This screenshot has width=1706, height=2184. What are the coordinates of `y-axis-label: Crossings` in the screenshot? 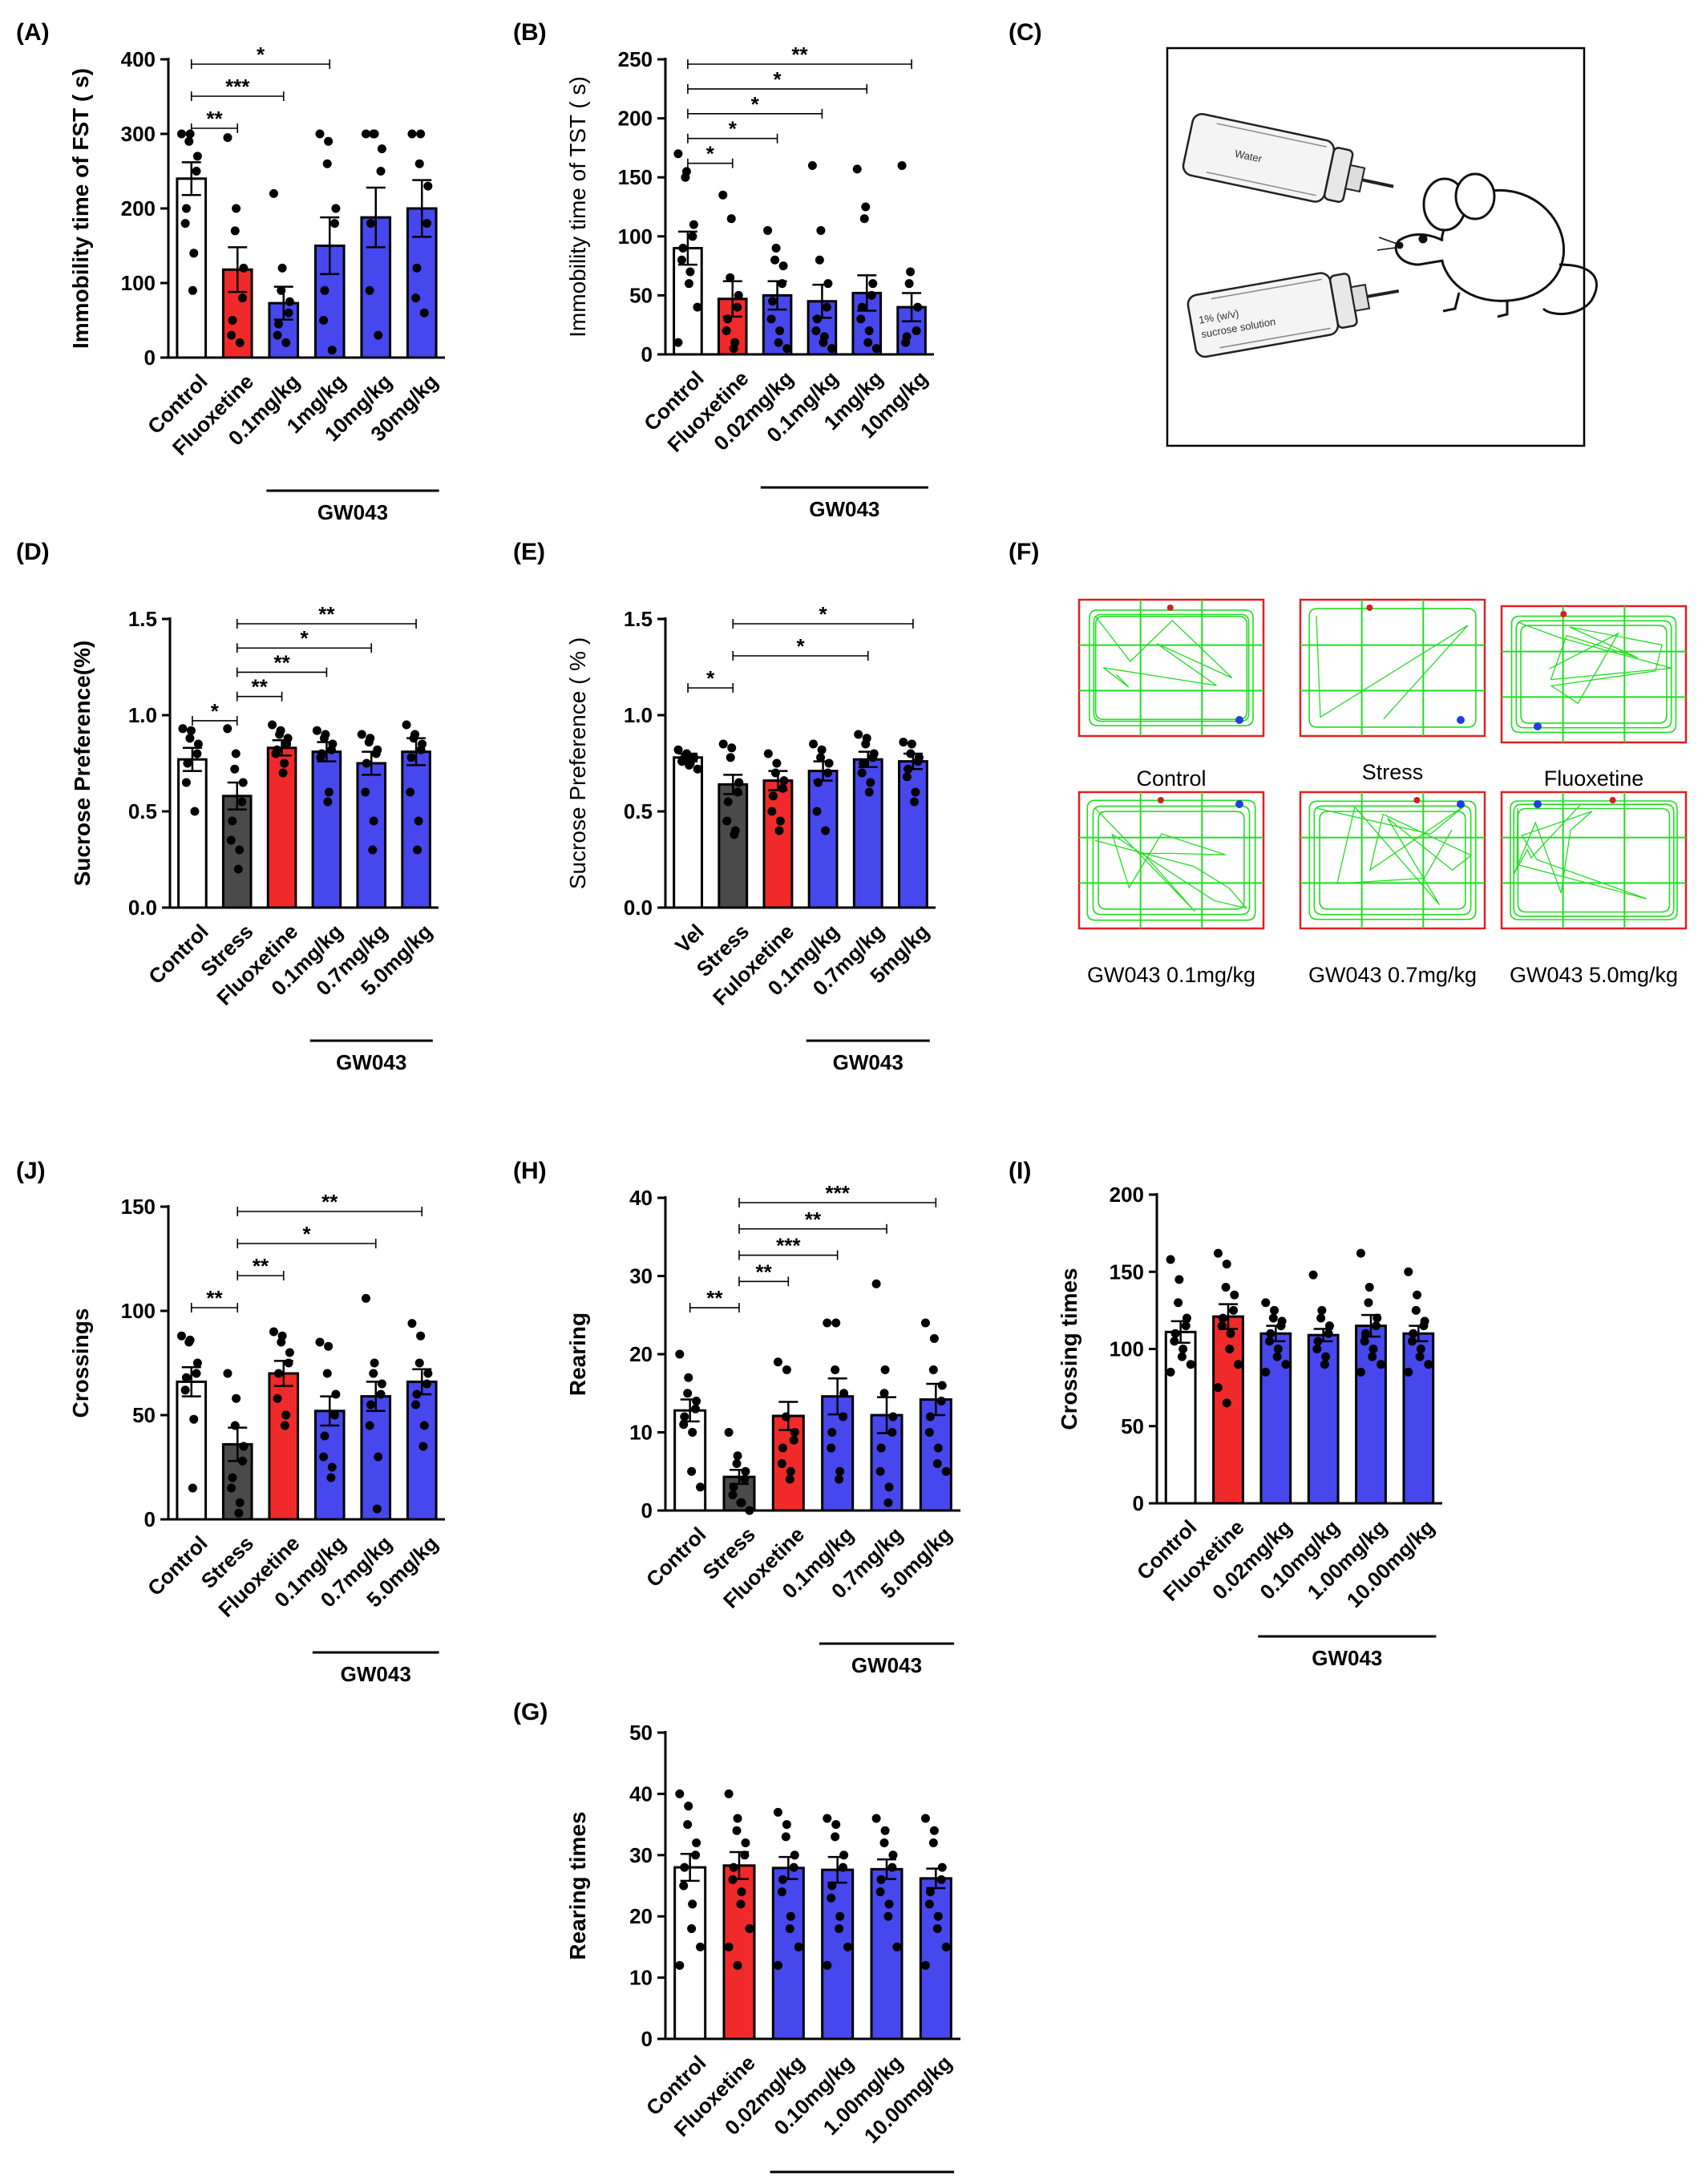 It's located at (80, 1363).